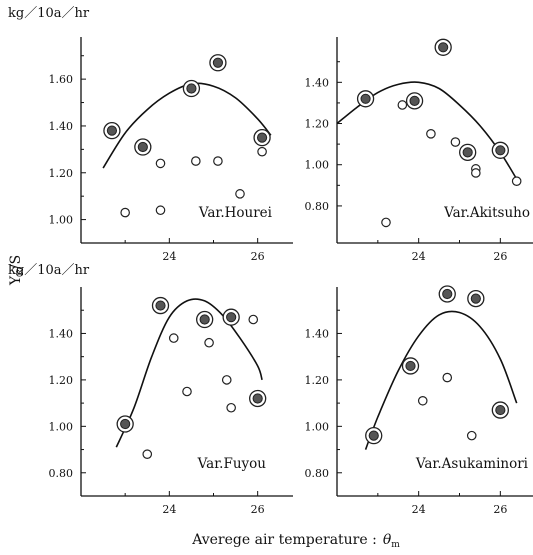 The image size is (533, 555). Describe the element at coordinates (49, 13) in the screenshot. I see `unit-label-top: kg／10a／hr` at that location.